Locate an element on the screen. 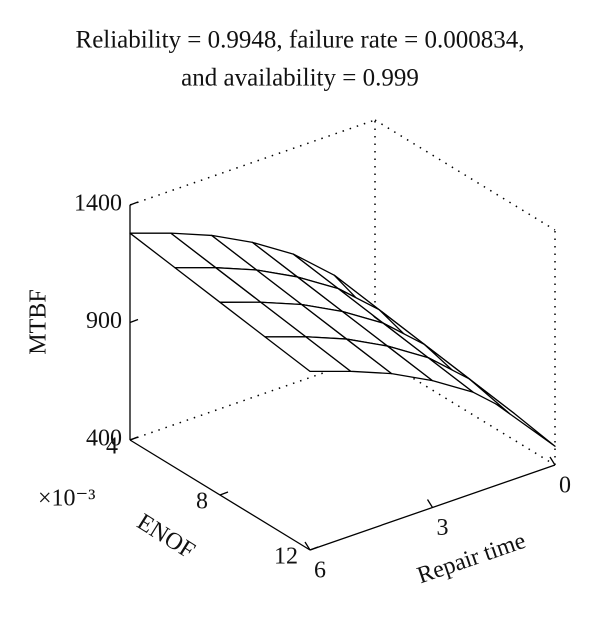 This screenshot has height=622, width=600. z-tick-label: 400 is located at coordinates (104, 439).